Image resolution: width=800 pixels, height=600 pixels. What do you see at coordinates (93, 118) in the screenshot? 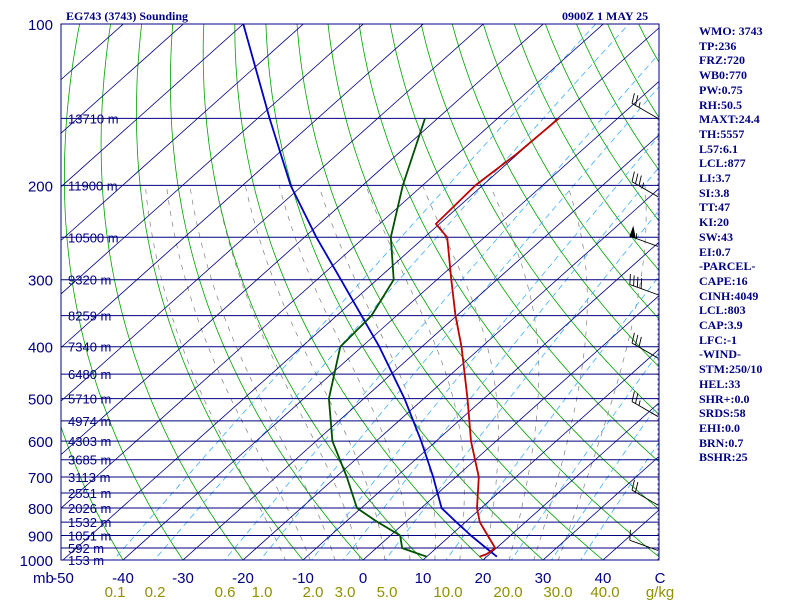
I see `height-label: 13710 m` at bounding box center [93, 118].